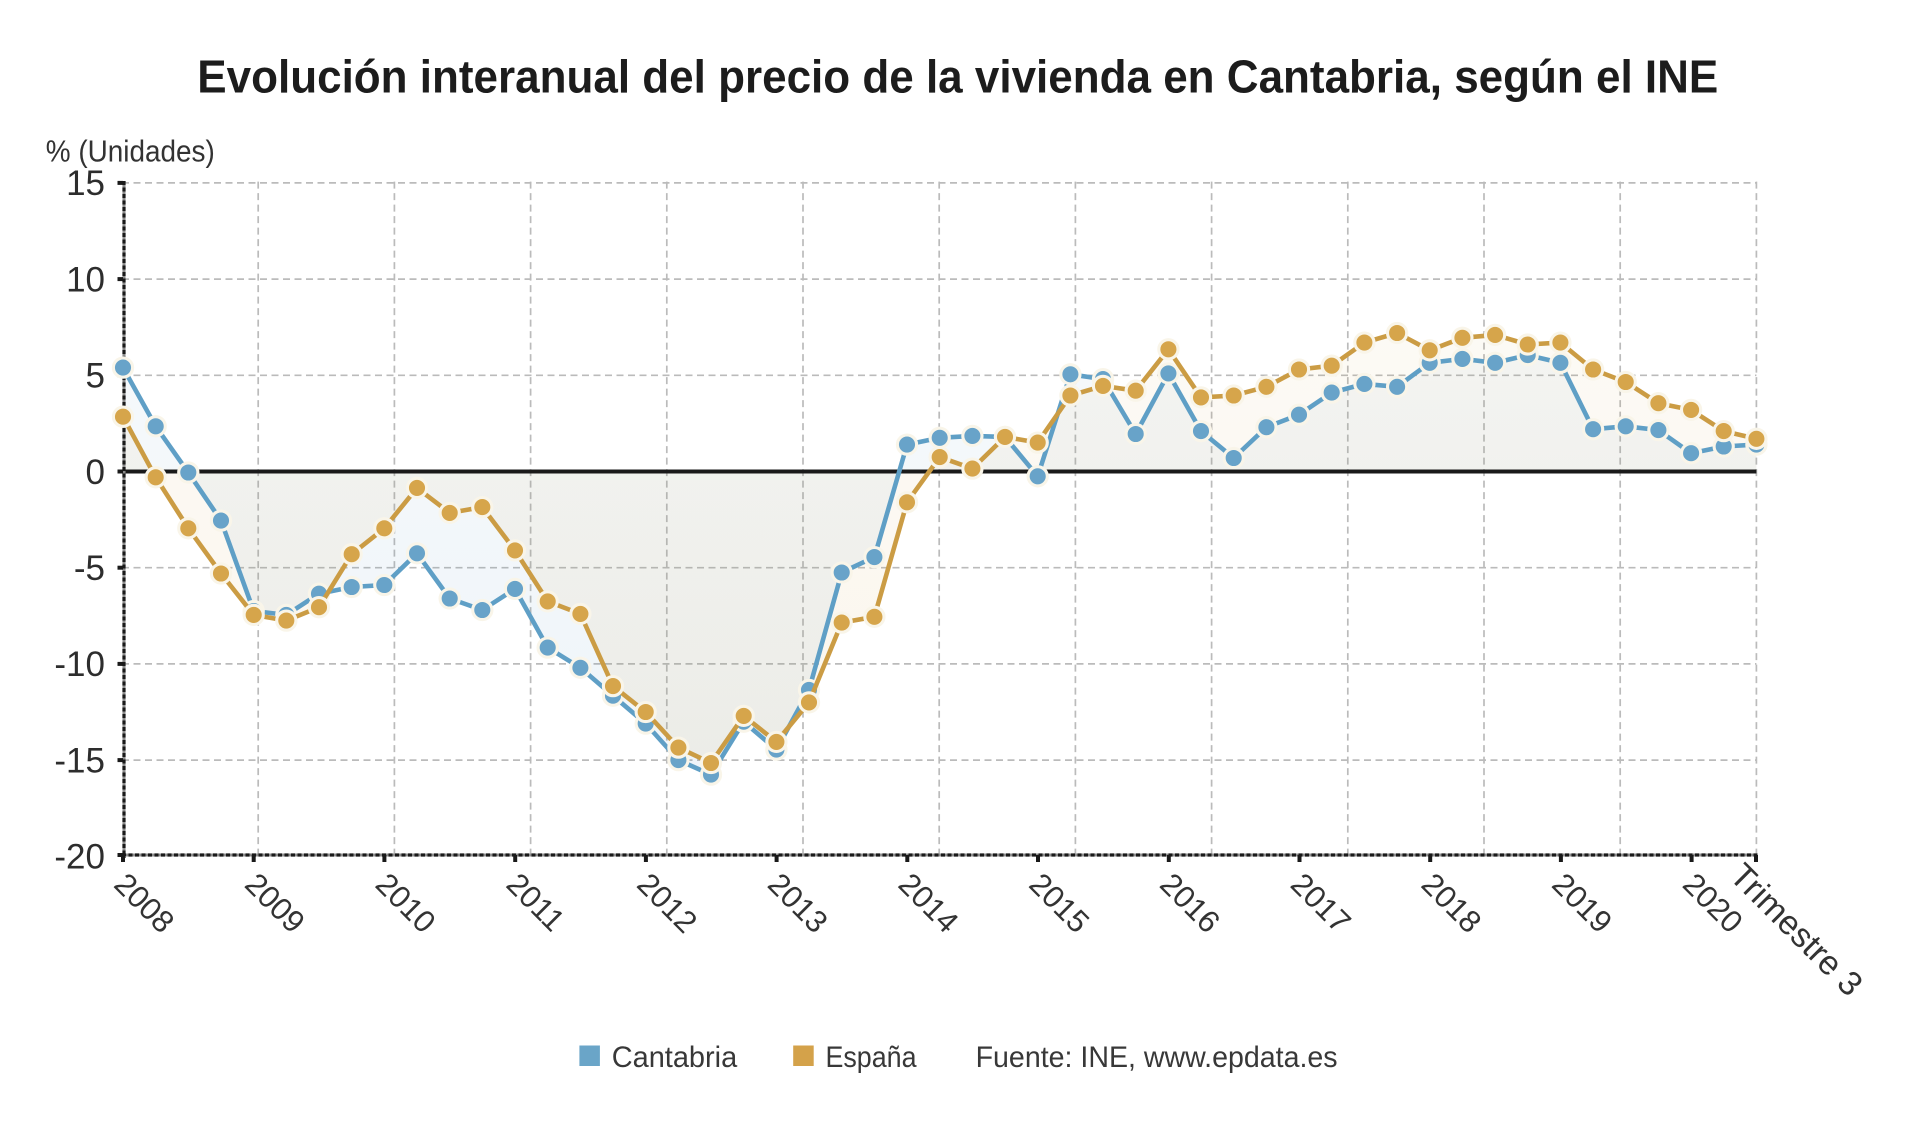 Image resolution: width=1919 pixels, height=1127 pixels. Describe the element at coordinates (89, 568) in the screenshot. I see `svg-text: -5` at that location.